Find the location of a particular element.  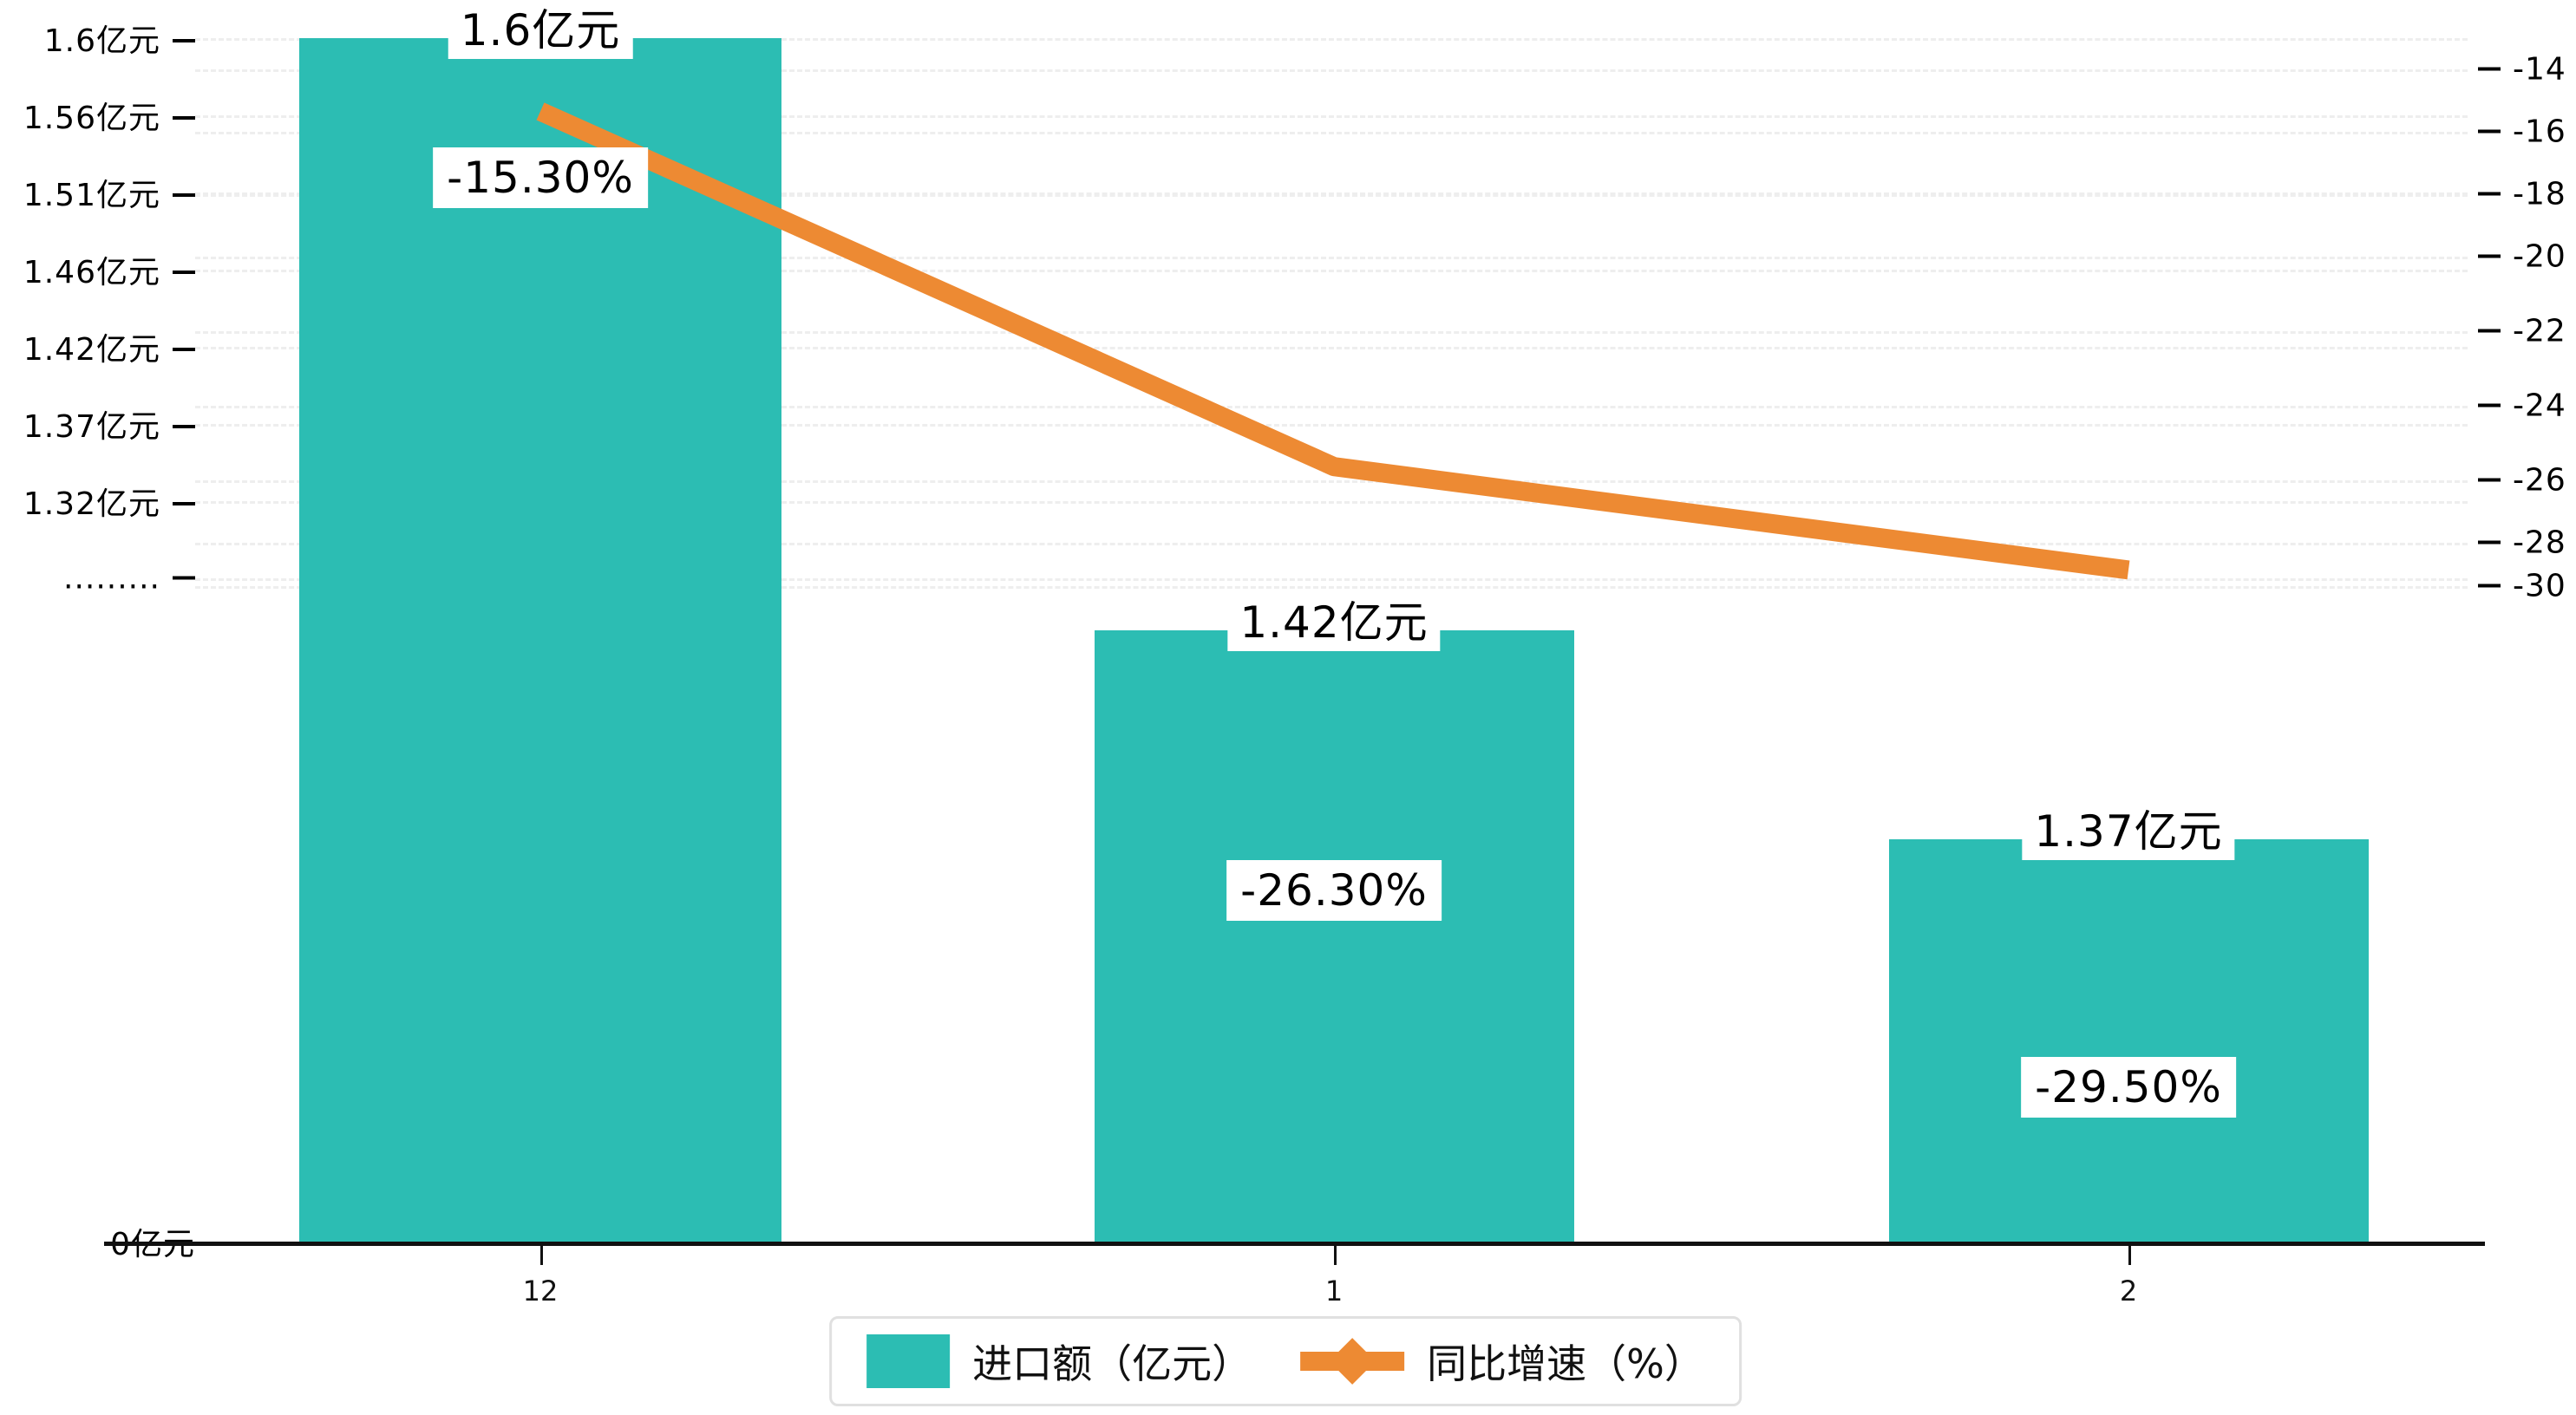

growth-value-label-1: -26.30% is located at coordinates (1334, 890).